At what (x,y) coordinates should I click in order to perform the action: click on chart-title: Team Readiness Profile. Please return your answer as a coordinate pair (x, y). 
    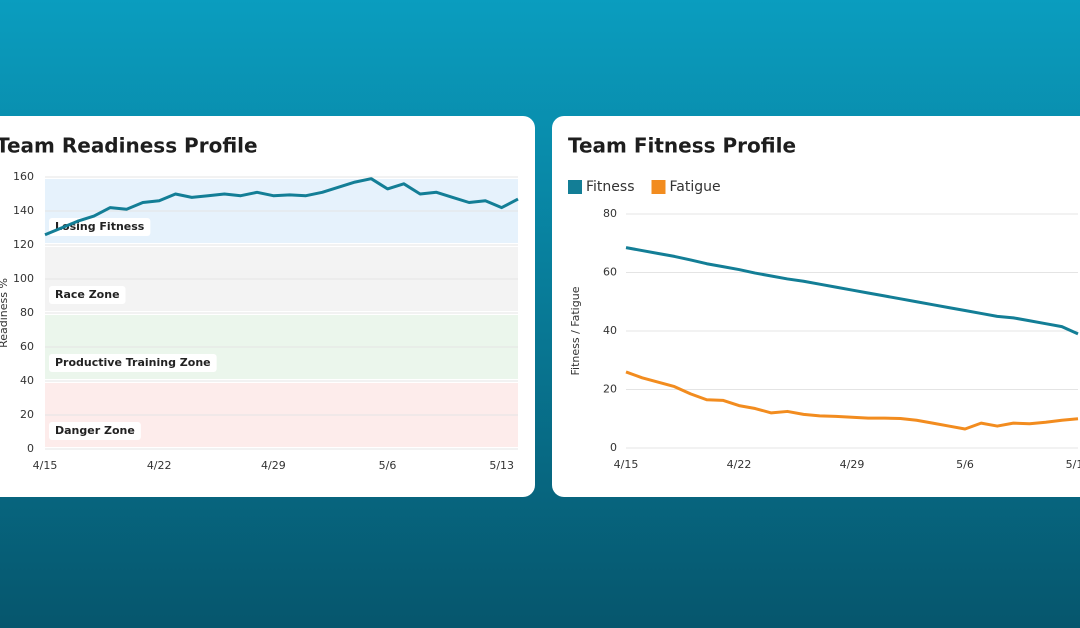
    Looking at the image, I should click on (129, 146).